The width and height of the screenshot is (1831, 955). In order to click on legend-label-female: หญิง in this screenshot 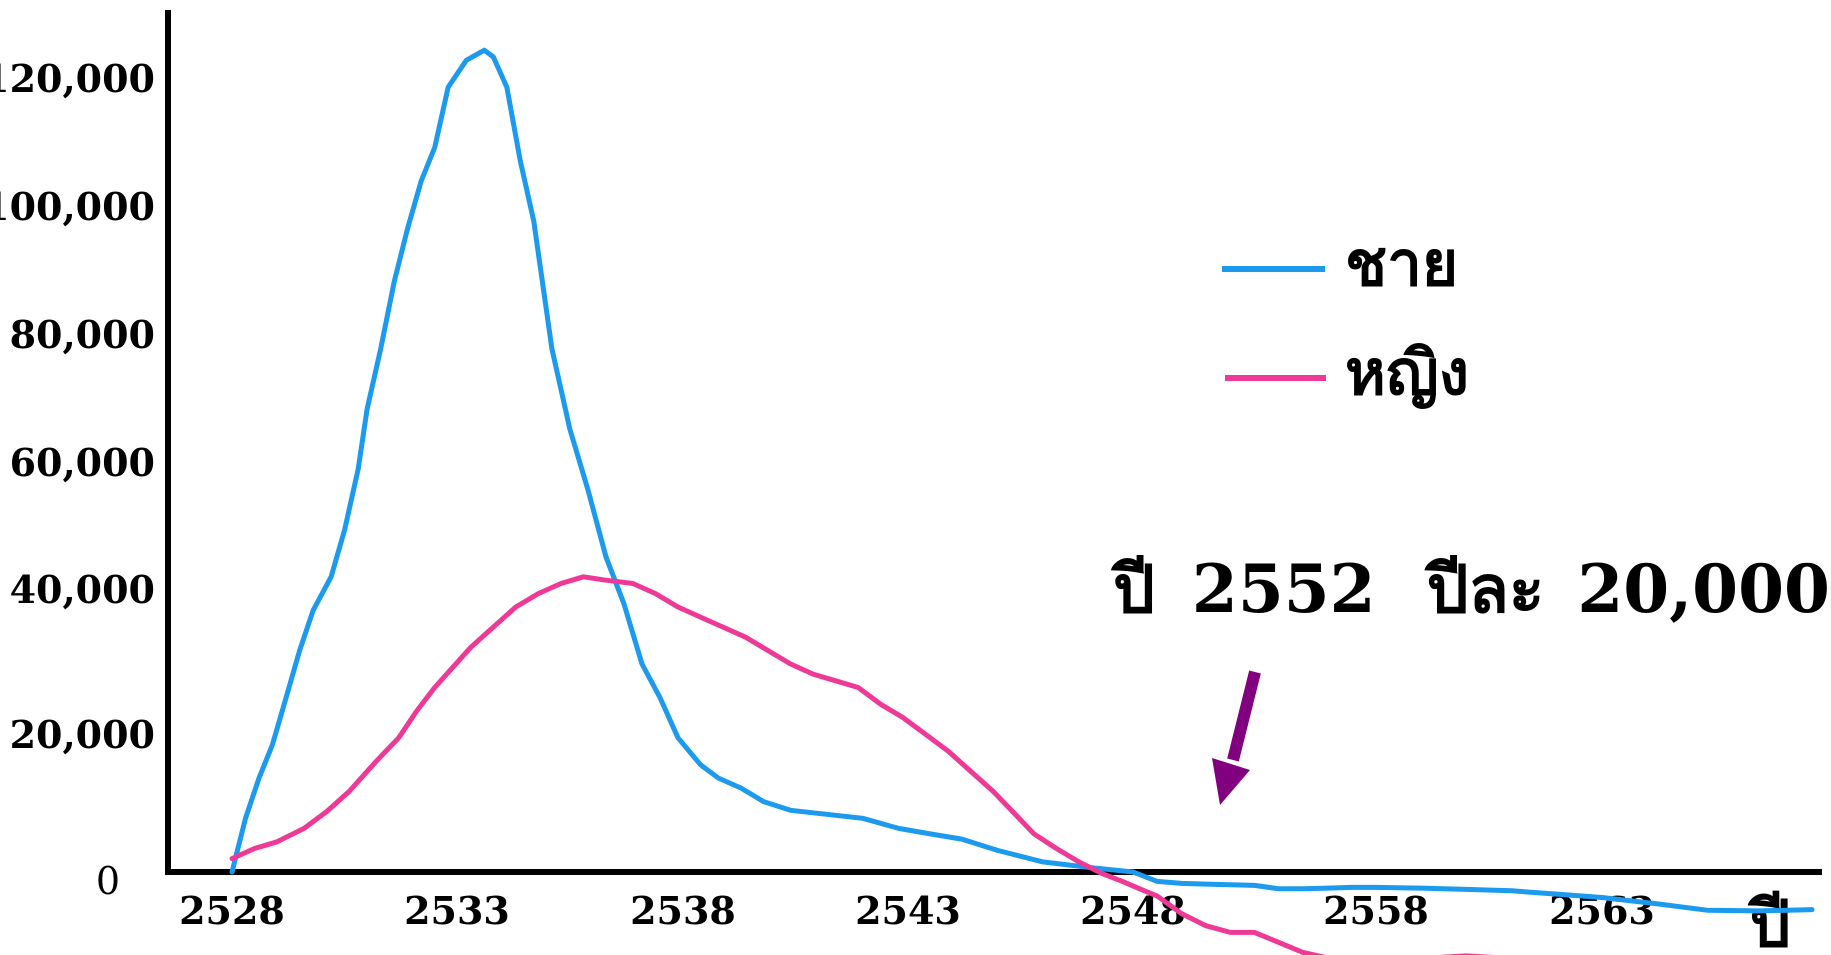, I will do `click(1407, 372)`.